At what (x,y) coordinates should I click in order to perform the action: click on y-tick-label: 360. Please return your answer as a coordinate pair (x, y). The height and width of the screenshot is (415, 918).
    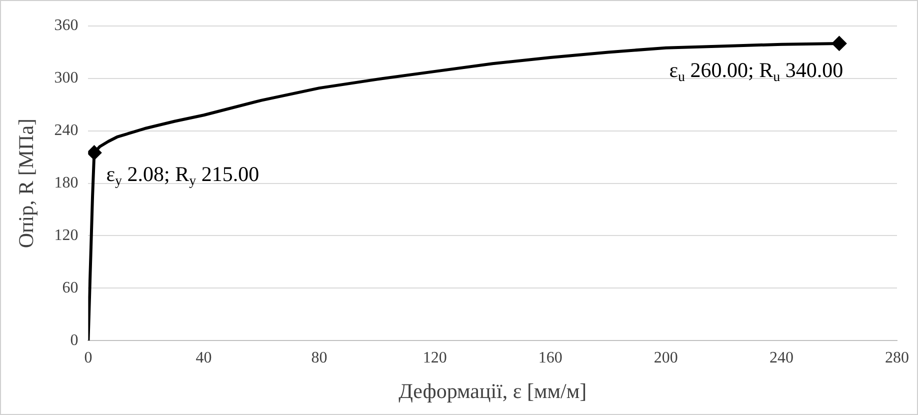
    Looking at the image, I should click on (66, 25).